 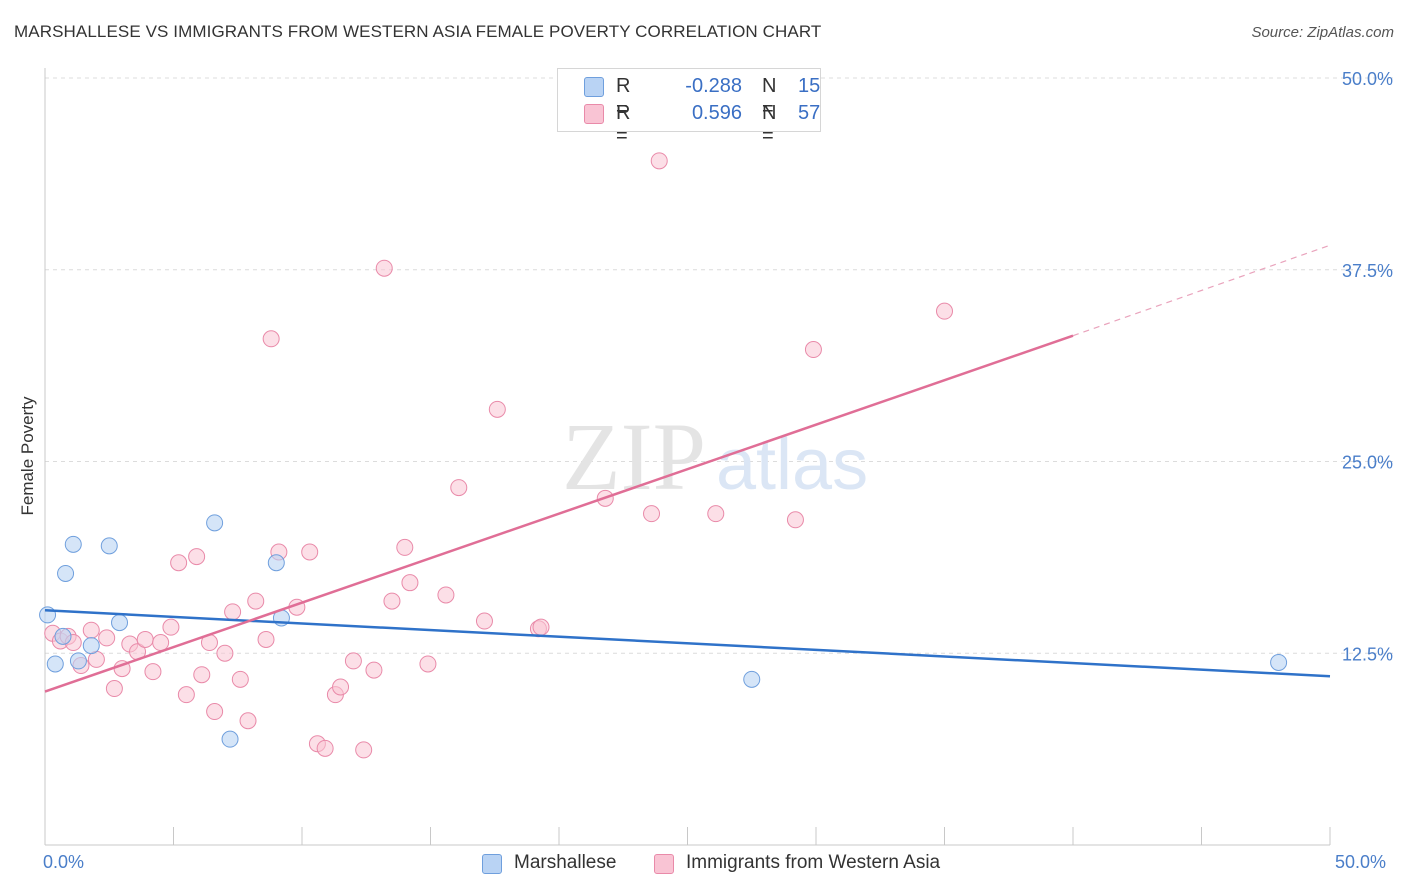 I want to click on y-tick-label: 25.0%, so click(x=1367, y=463).